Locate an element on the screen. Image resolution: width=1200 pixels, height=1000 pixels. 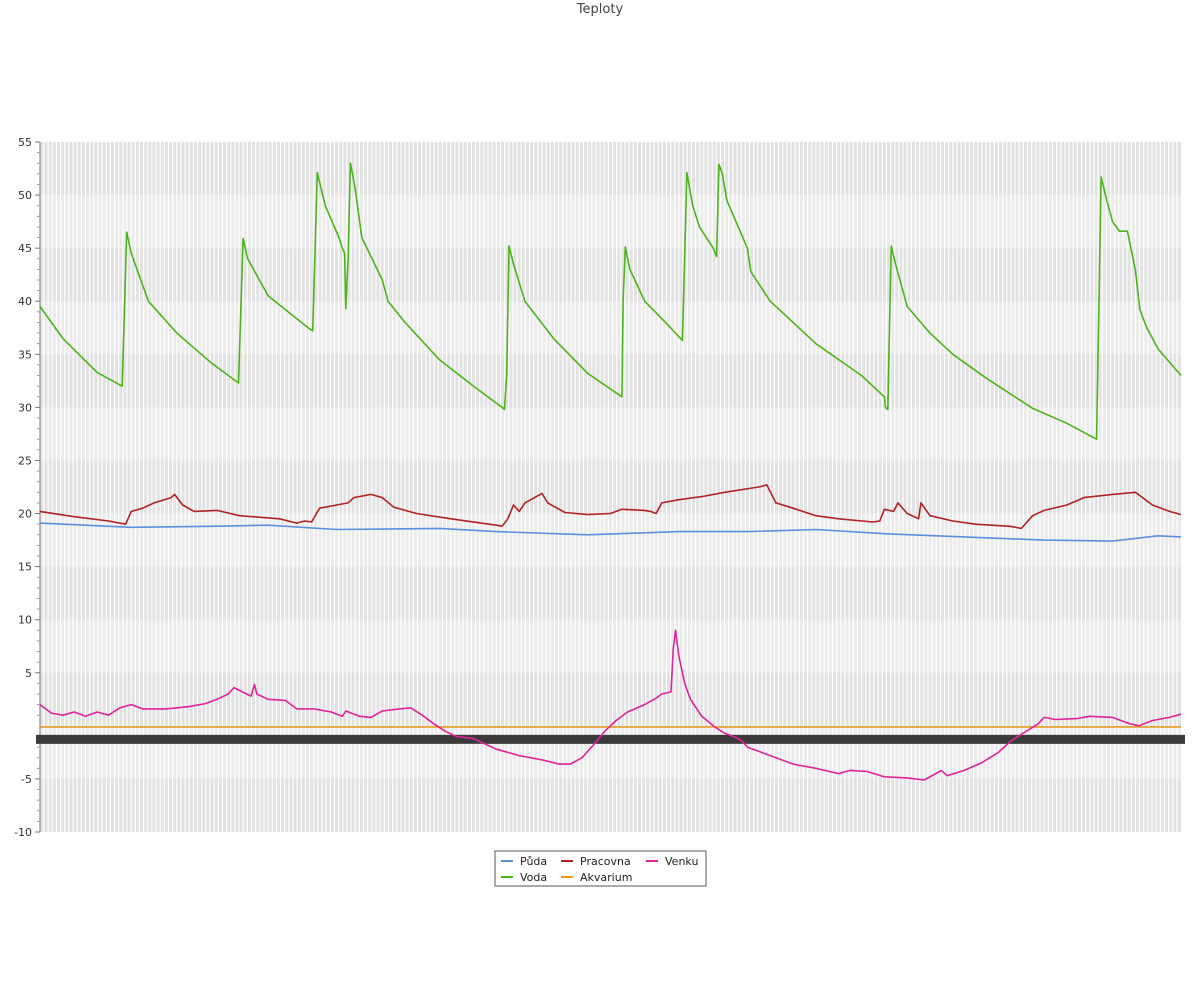
y-tick-label: 25 is located at coordinates (25, 460).